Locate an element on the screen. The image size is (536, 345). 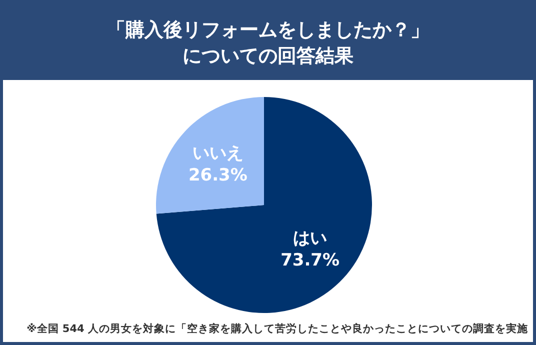
data-label: 26.3% is located at coordinates (218, 176).